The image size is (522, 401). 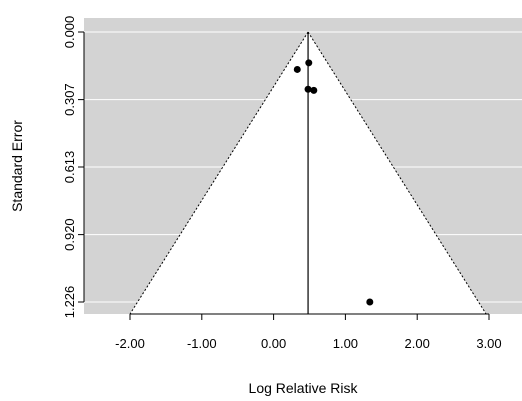 What do you see at coordinates (130, 343) in the screenshot?
I see `x-tick-label: -2.00` at bounding box center [130, 343].